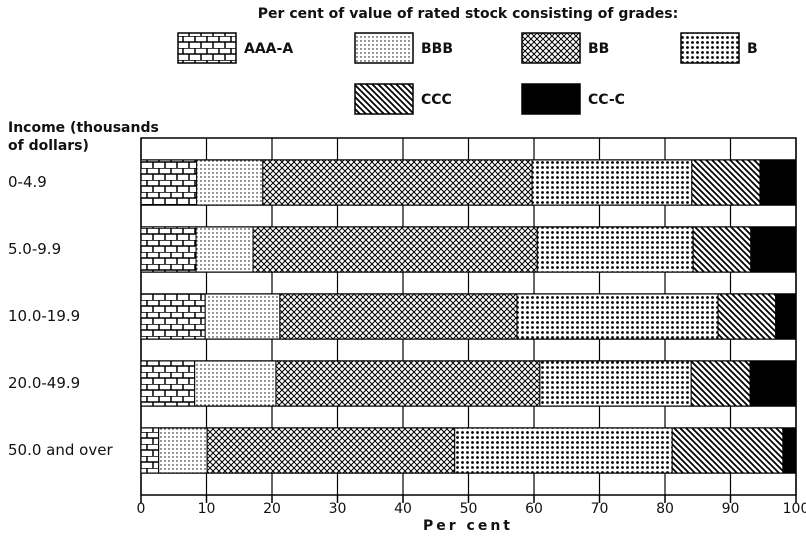 This screenshot has width=806, height=536. Describe the element at coordinates (600, 509) in the screenshot. I see `x-tick-label: 70` at that location.